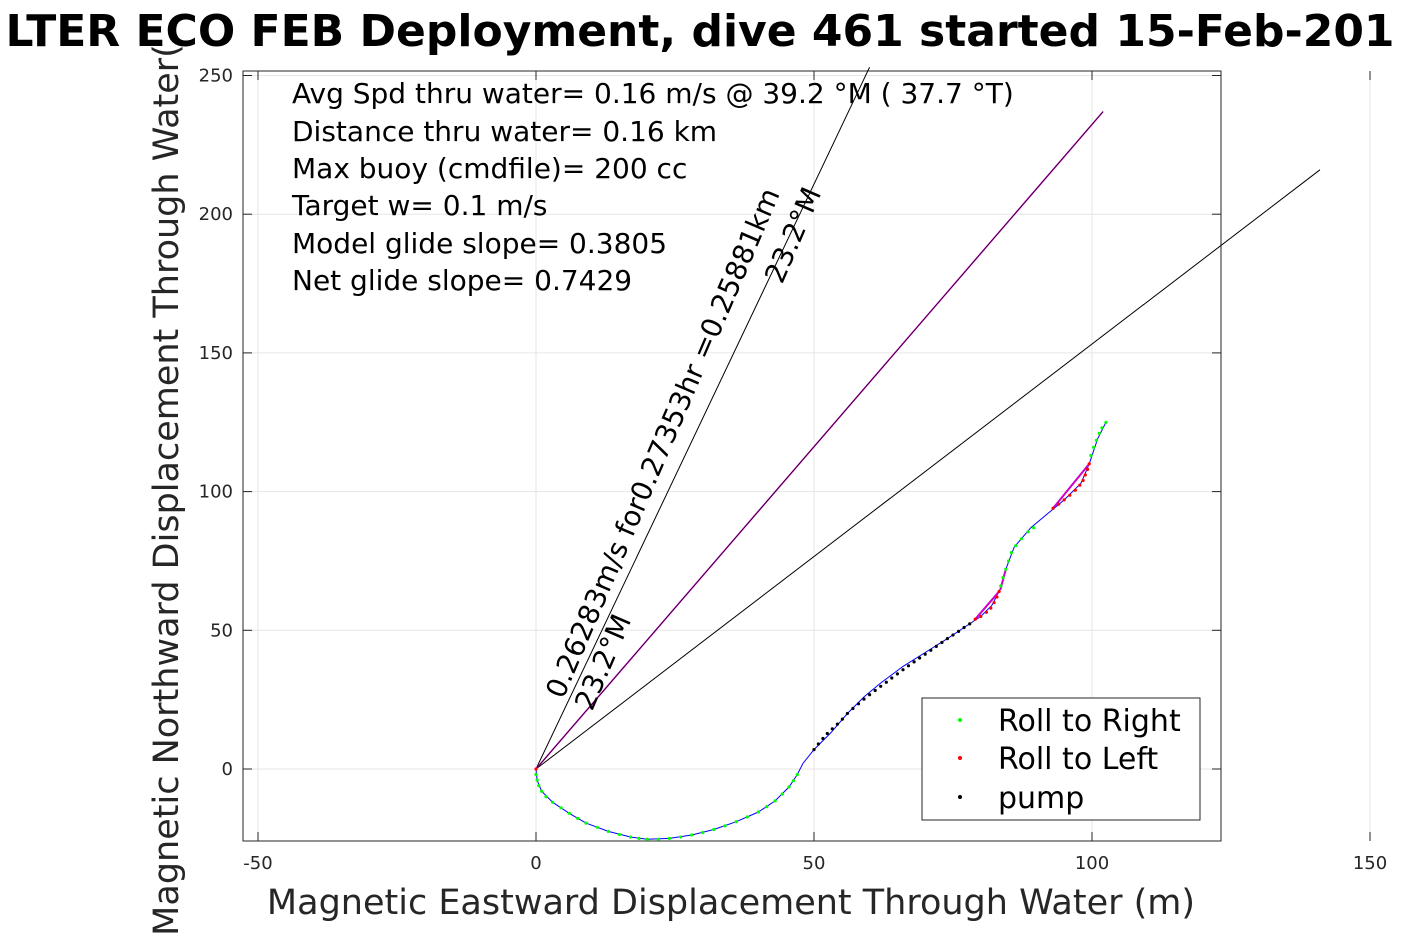 Image resolution: width=1417 pixels, height=945 pixels. What do you see at coordinates (960, 720) in the screenshot?
I see `legend-marker-roll-right` at bounding box center [960, 720].